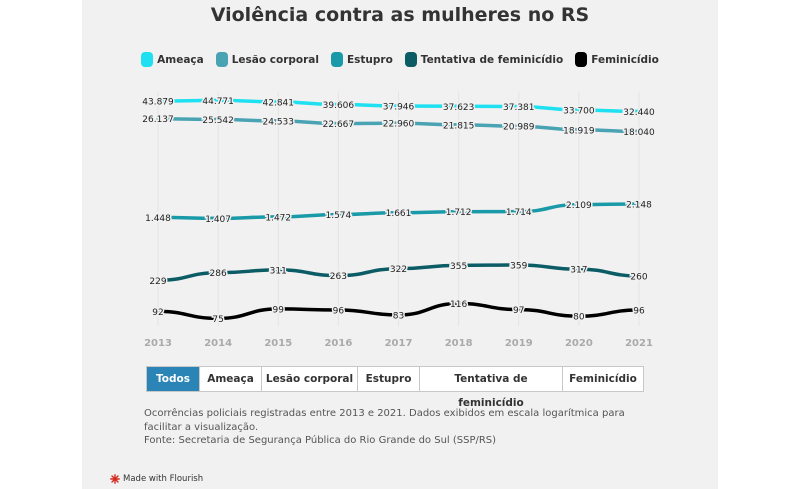  What do you see at coordinates (218, 102) in the screenshot?
I see `data-label: 44.771` at bounding box center [218, 102].